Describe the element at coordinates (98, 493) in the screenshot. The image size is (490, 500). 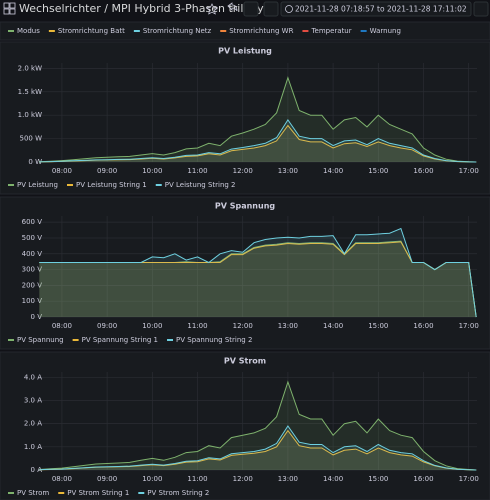
I see `legend-label: PV Strom String 1` at that location.